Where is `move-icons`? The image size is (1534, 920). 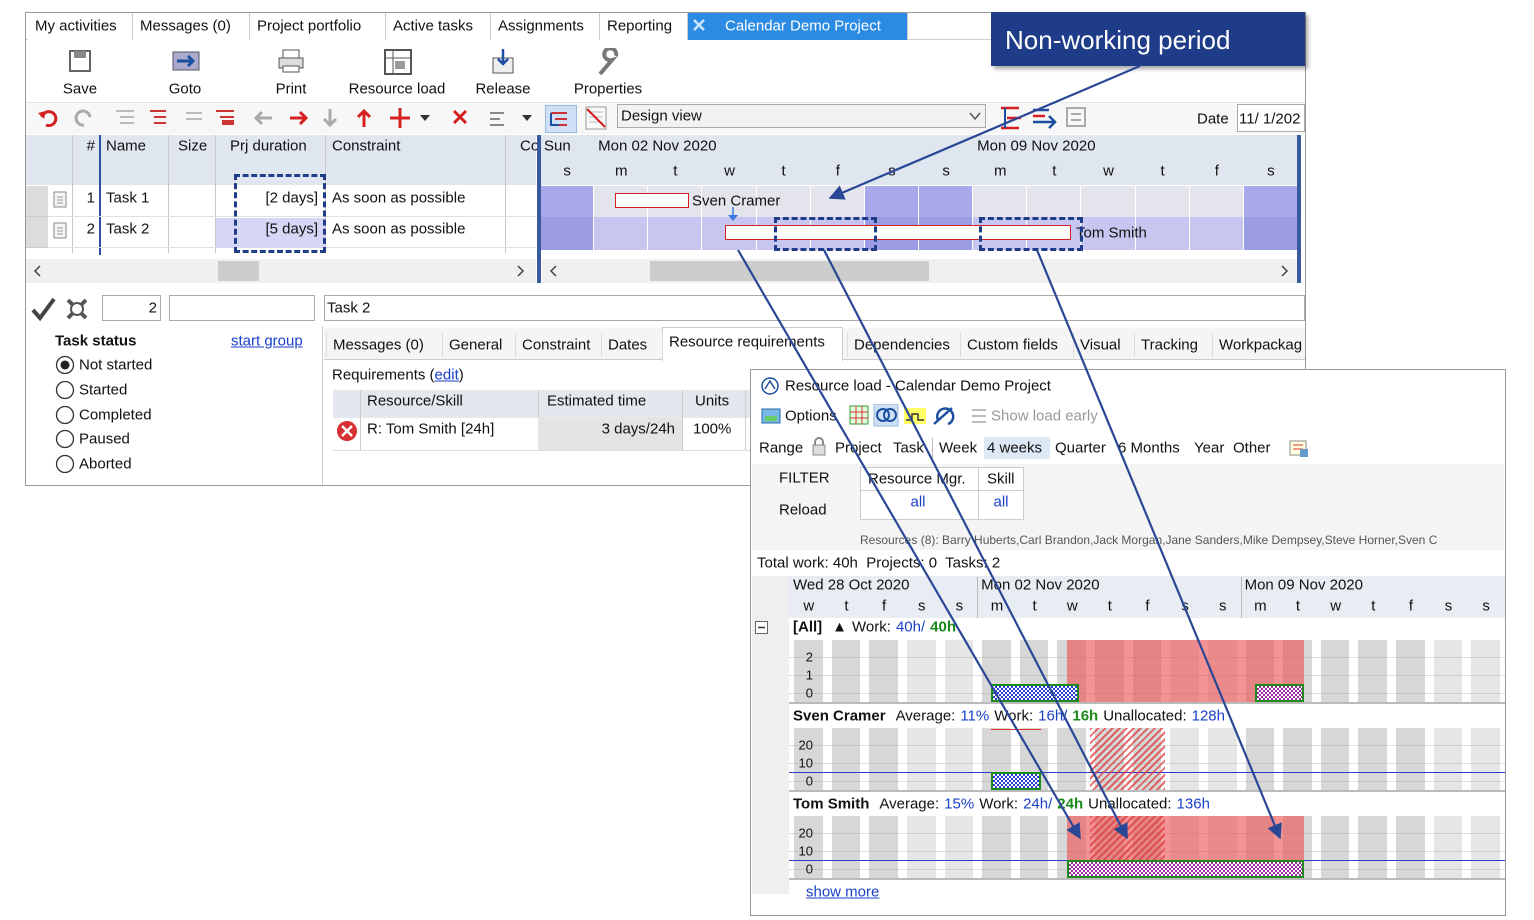
move-icons is located at coordinates (360, 118).